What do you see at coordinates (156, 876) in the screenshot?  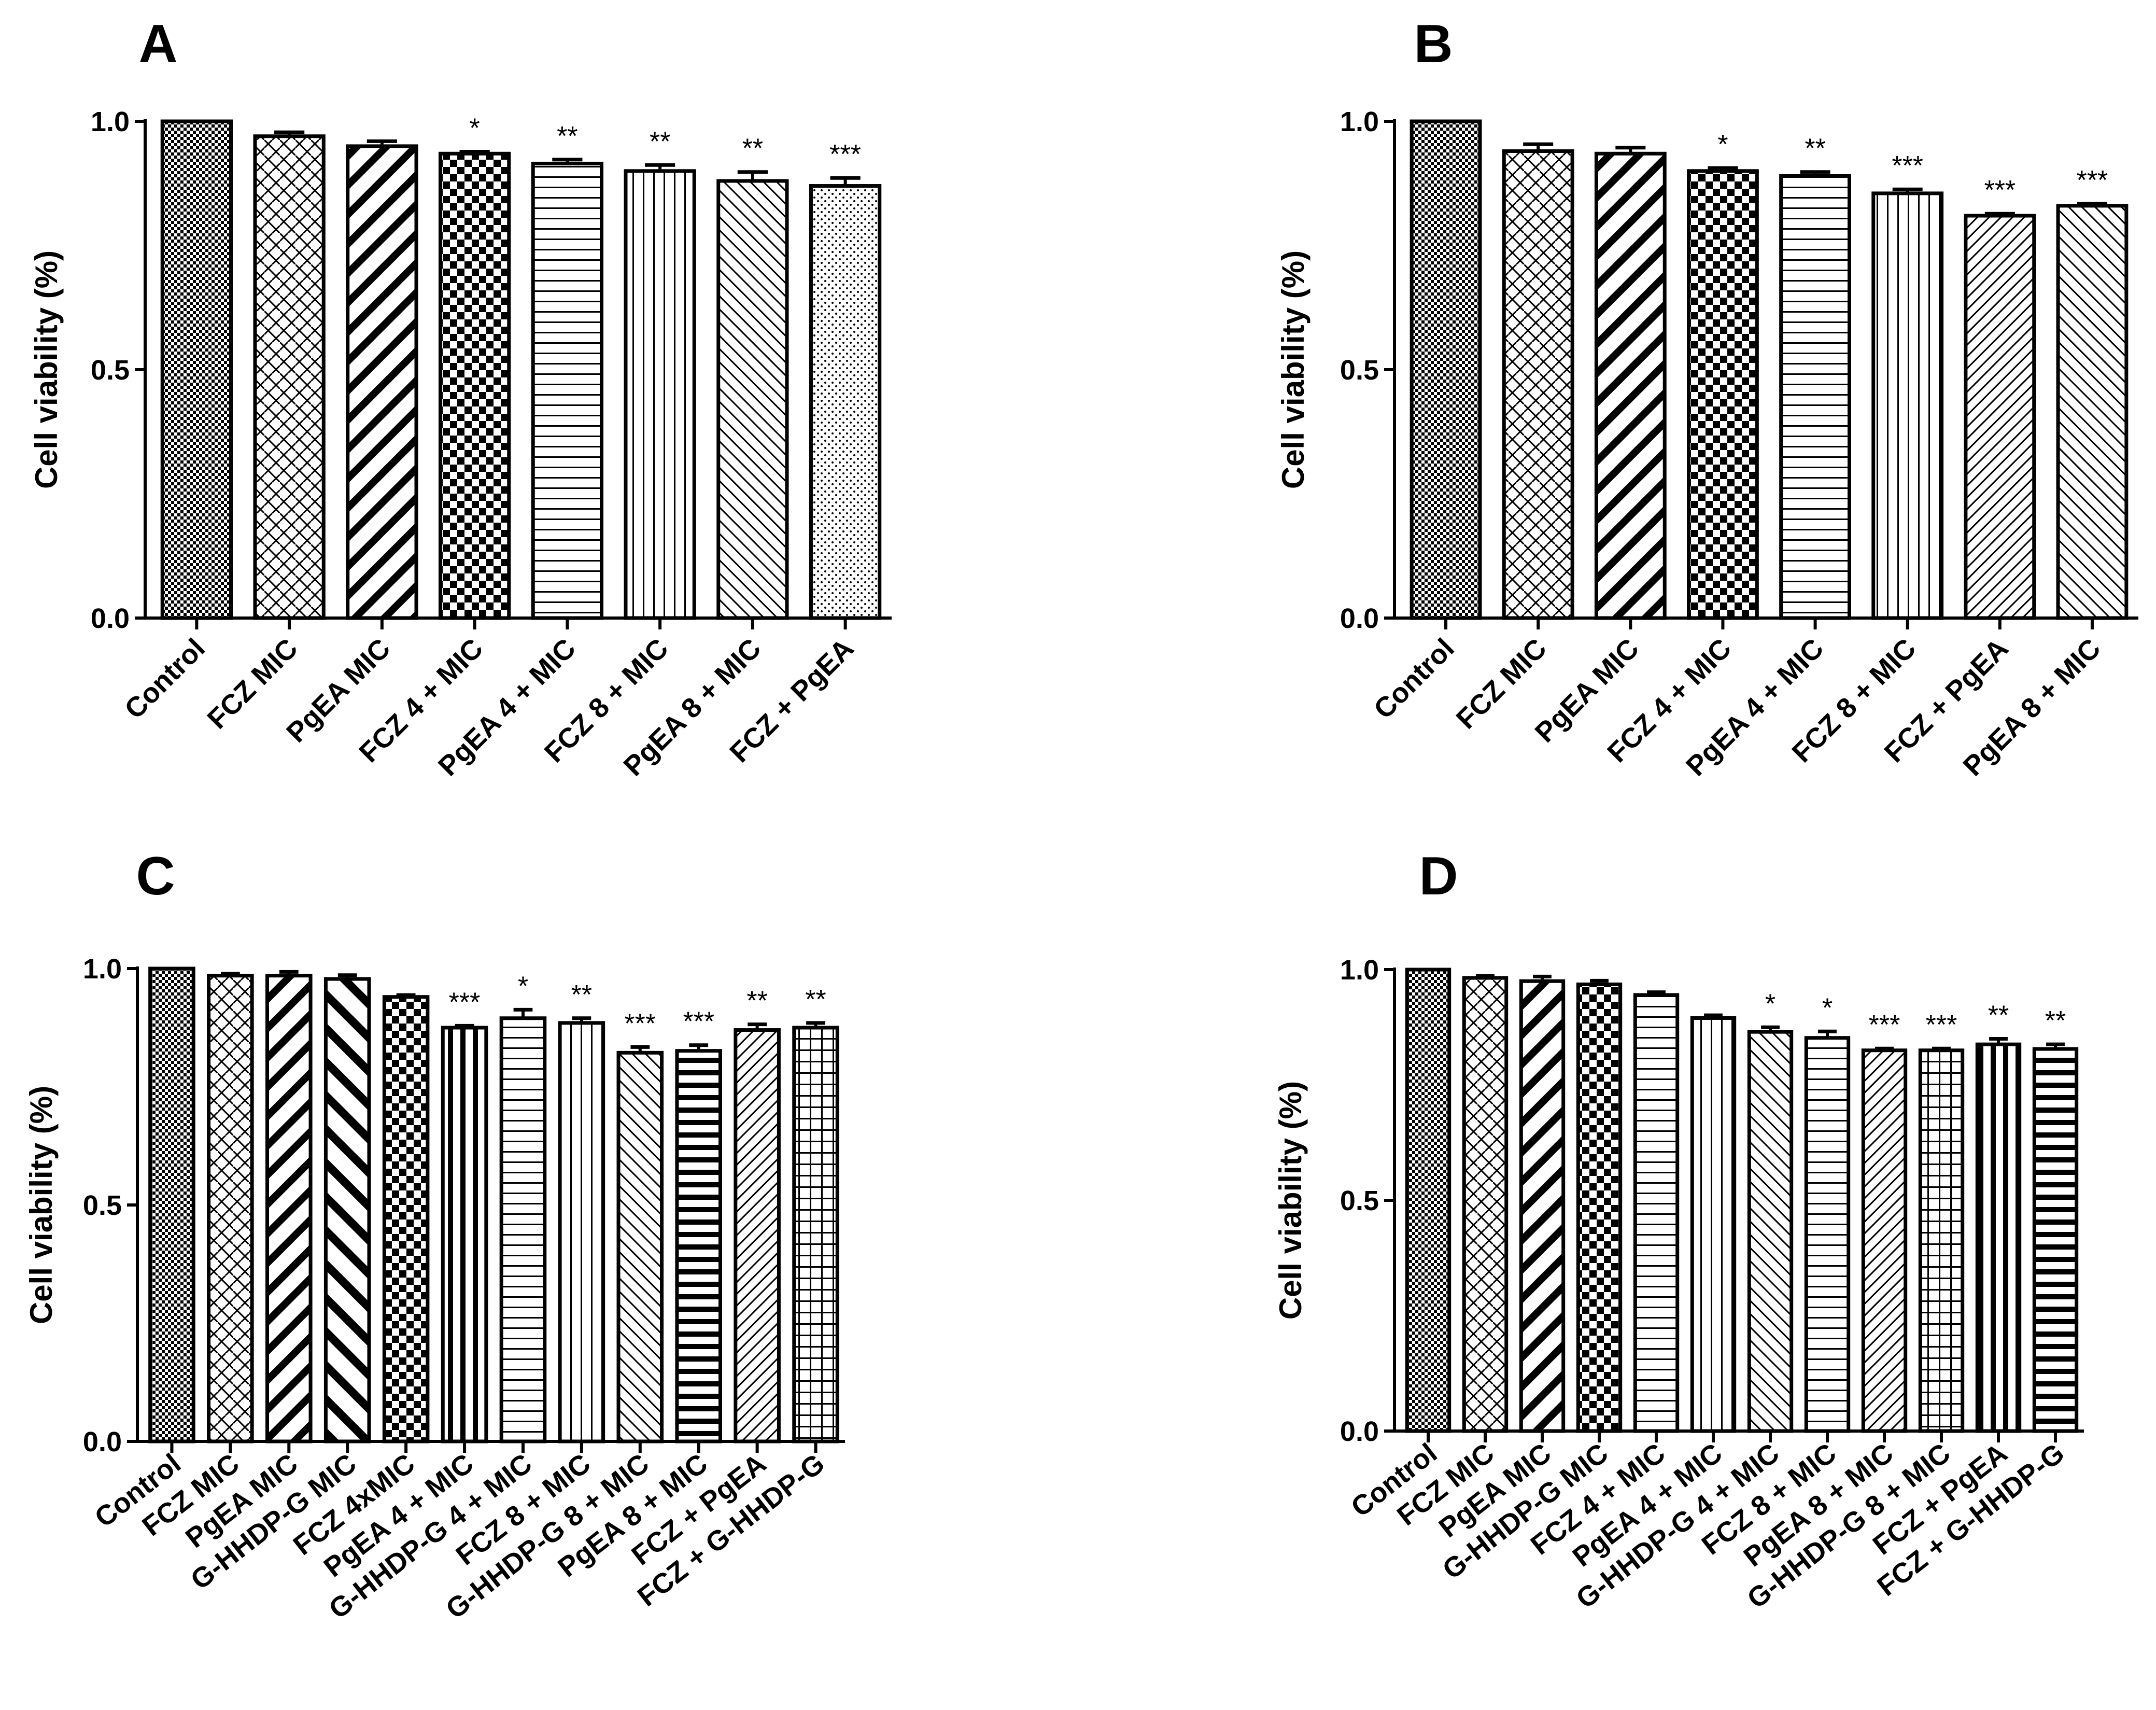 I see `panel-letter: C` at bounding box center [156, 876].